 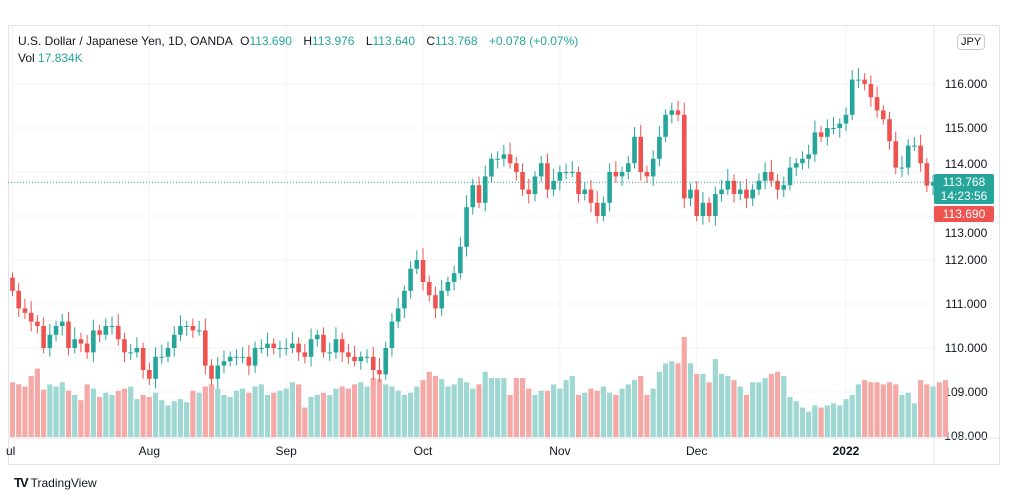 I want to click on tradingview-logo-icon: TV, so click(x=21, y=482).